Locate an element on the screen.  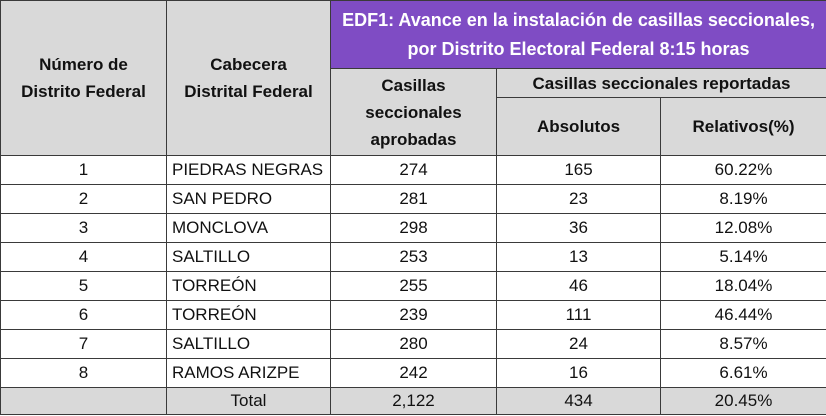
total-empty-cell is located at coordinates (83, 401).